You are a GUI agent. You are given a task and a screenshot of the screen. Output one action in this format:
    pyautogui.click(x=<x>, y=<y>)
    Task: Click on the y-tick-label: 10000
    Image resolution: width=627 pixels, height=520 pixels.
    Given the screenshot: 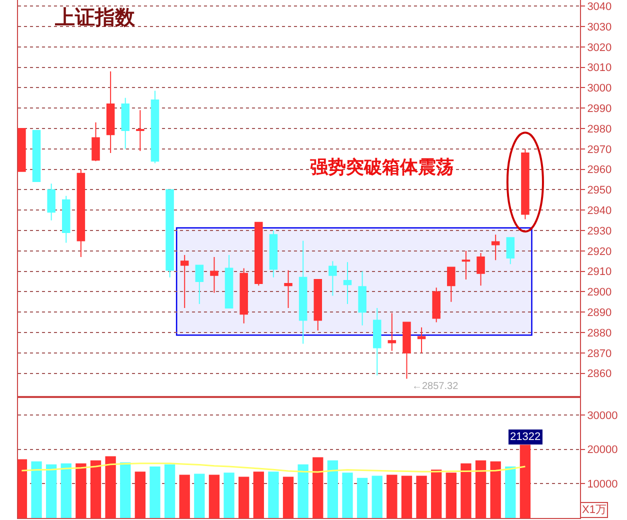 What is the action you would take?
    pyautogui.click(x=602, y=484)
    